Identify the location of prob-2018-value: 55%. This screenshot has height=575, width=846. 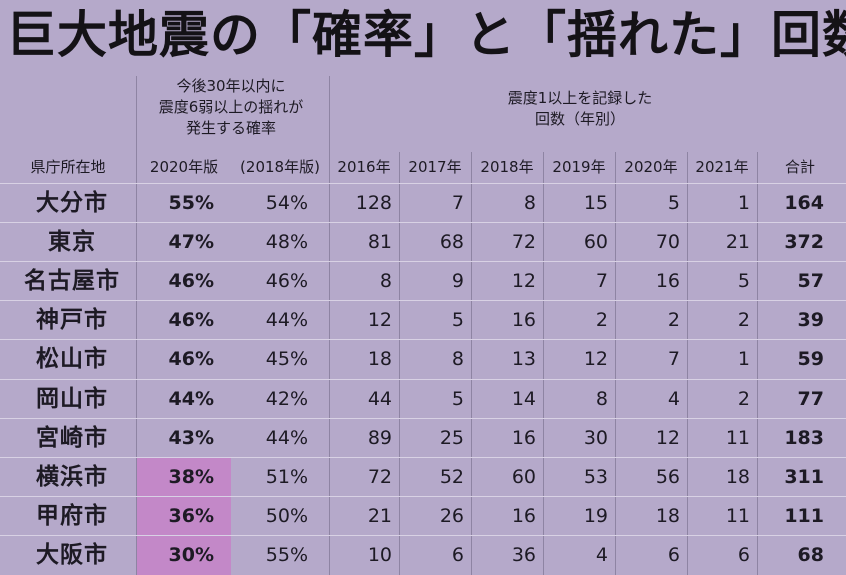
(286, 554).